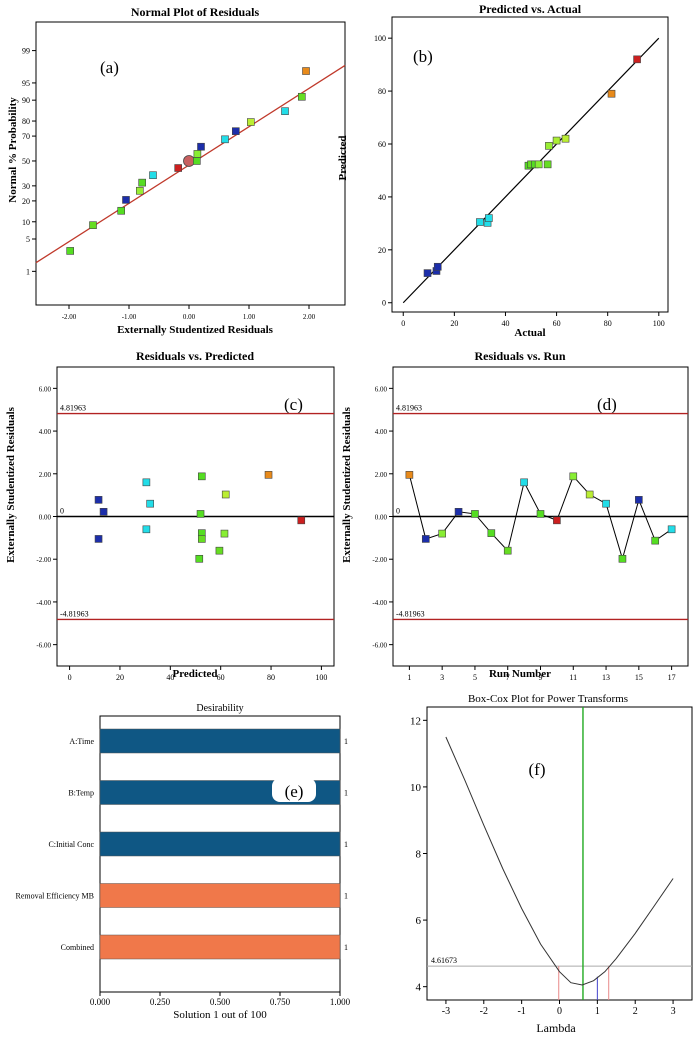 Image resolution: width=697 pixels, height=1039 pixels. What do you see at coordinates (475, 677) in the screenshot?
I see `panel-d-xtick-label: 5` at bounding box center [475, 677].